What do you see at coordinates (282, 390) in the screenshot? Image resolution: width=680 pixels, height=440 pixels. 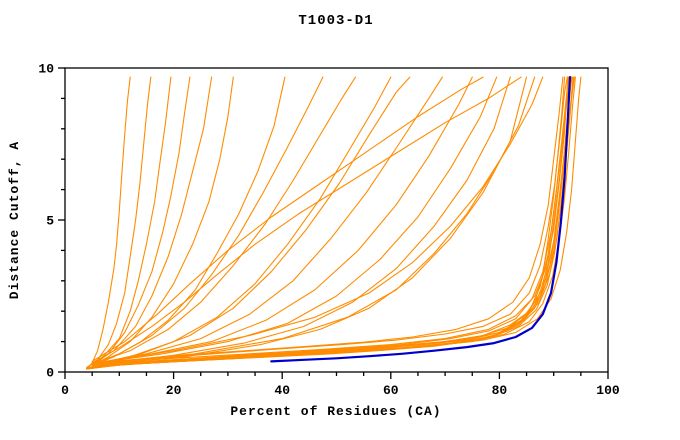 I see `x-tick-label: 40` at bounding box center [282, 390].